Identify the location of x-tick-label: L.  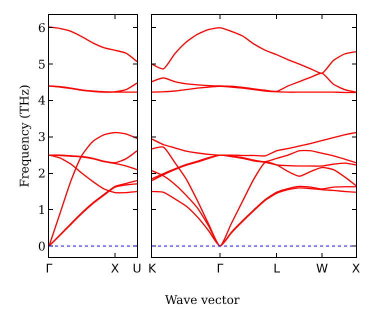
(276, 268).